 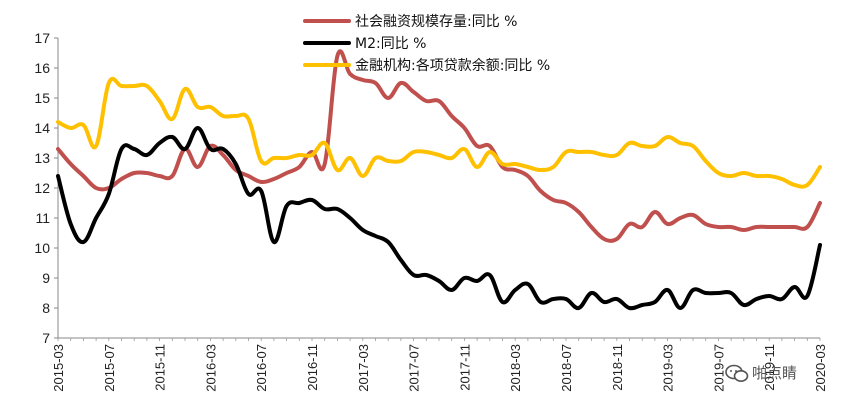 I want to click on y-tick-label: 15, so click(x=42, y=98).